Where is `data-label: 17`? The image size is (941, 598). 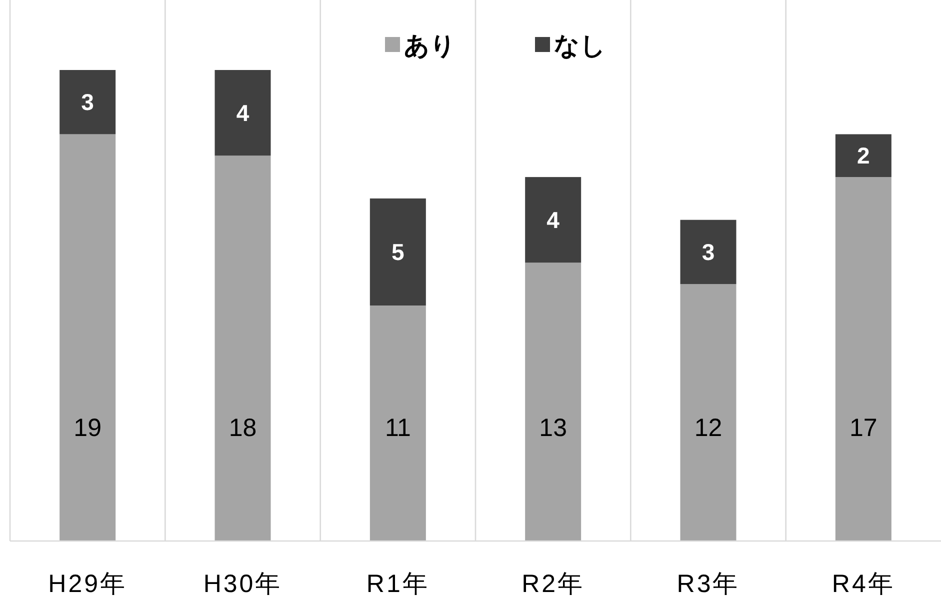 data-label: 17 is located at coordinates (864, 428).